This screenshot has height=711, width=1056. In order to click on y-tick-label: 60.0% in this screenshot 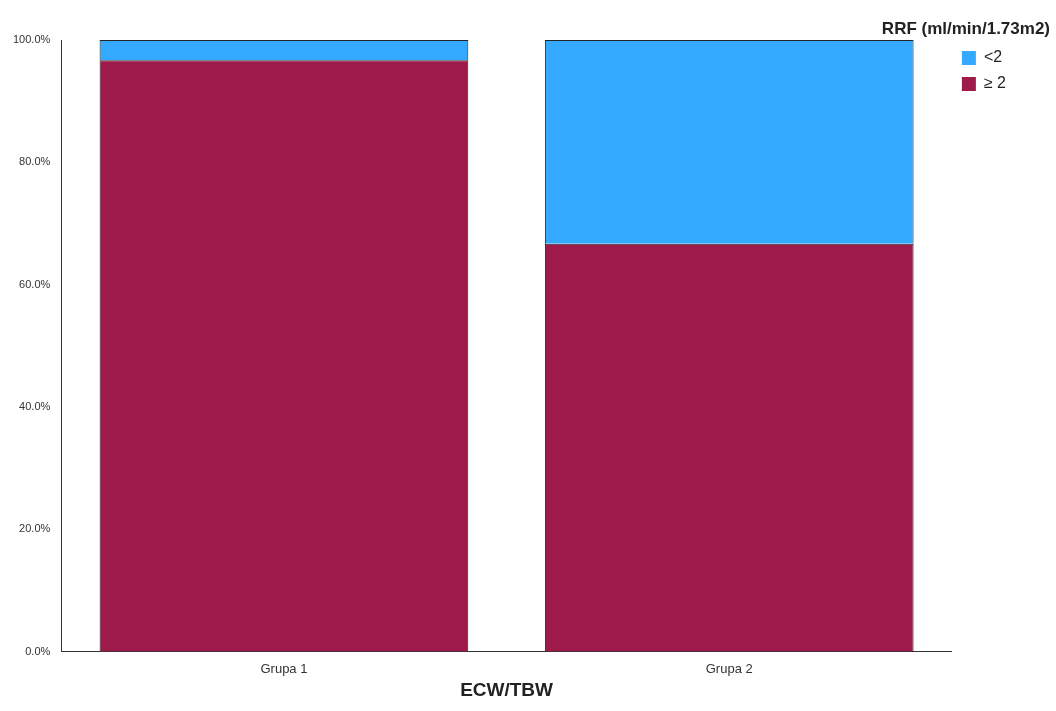, I will do `click(35, 283)`.